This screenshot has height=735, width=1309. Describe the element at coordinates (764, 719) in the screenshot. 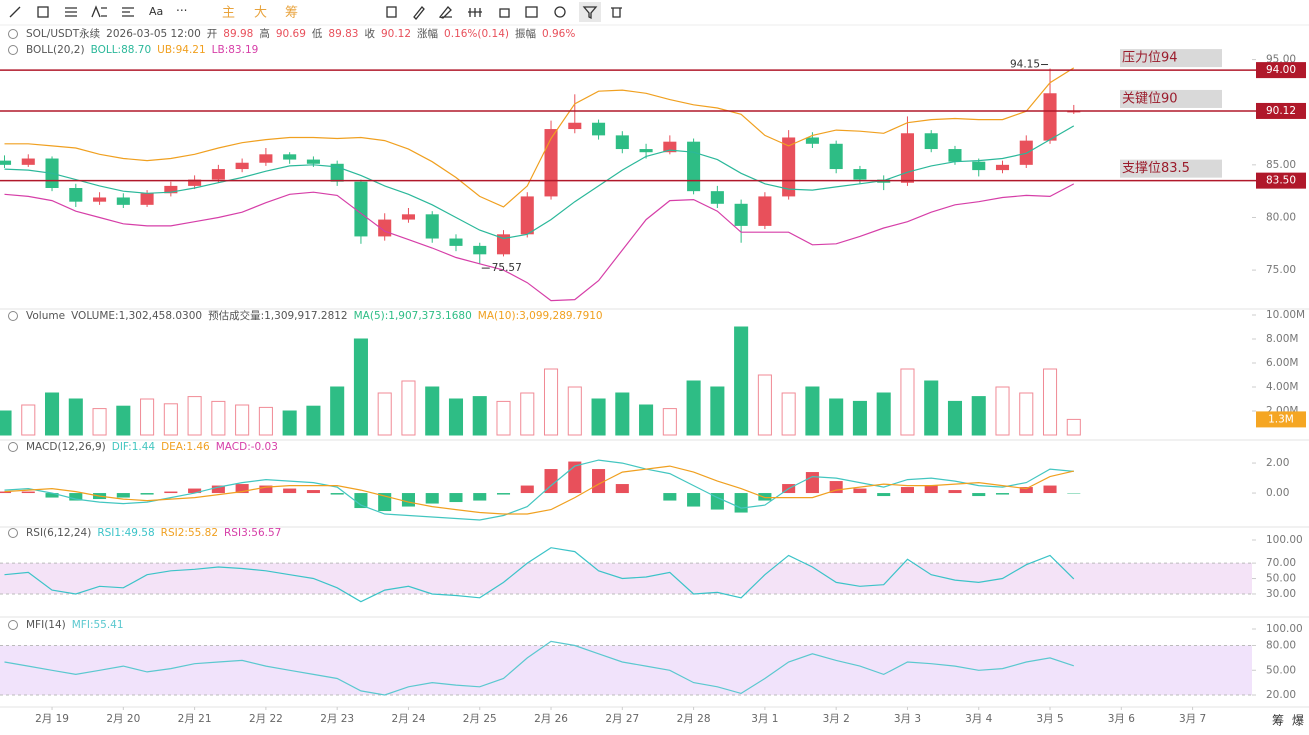

I see `x-tick-label: 3月 1` at that location.